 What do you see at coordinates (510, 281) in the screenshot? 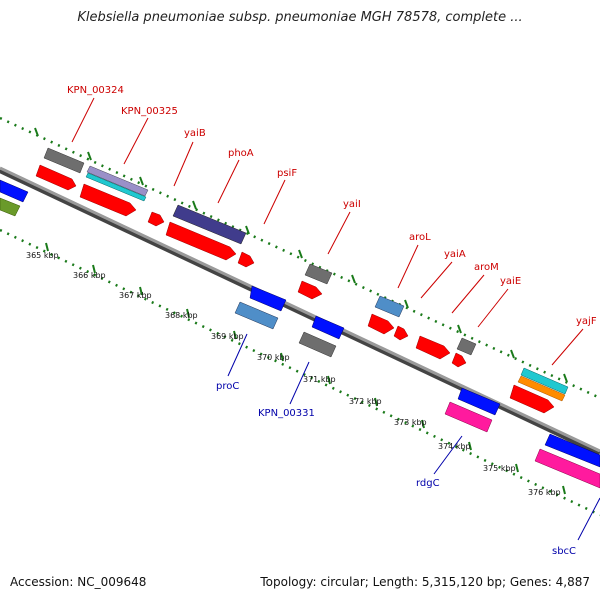
I see `gene-label-yaiE: yaiE` at bounding box center [510, 281].